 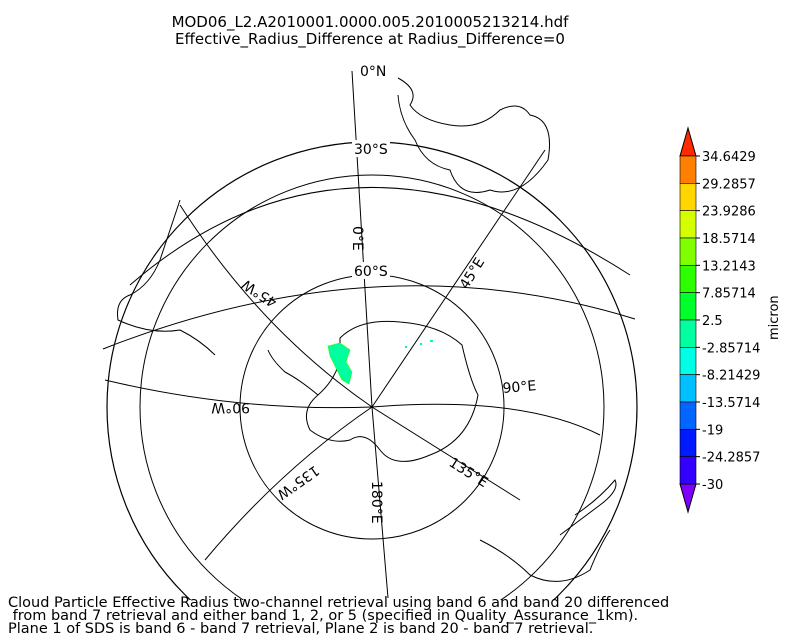 I want to click on meridian-180e, so click(x=380, y=502).